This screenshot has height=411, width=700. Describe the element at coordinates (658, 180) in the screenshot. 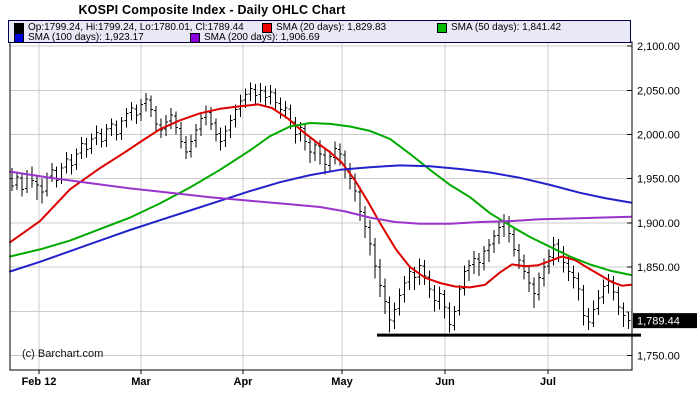

I see `y-axis-tick-label: 1,950.00` at that location.